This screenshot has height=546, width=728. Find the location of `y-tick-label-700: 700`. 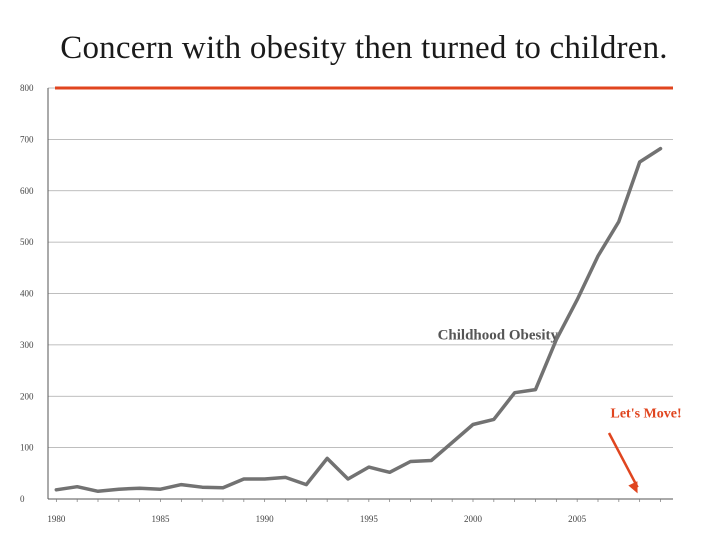

y-tick-label-700: 700 is located at coordinates (27, 139).